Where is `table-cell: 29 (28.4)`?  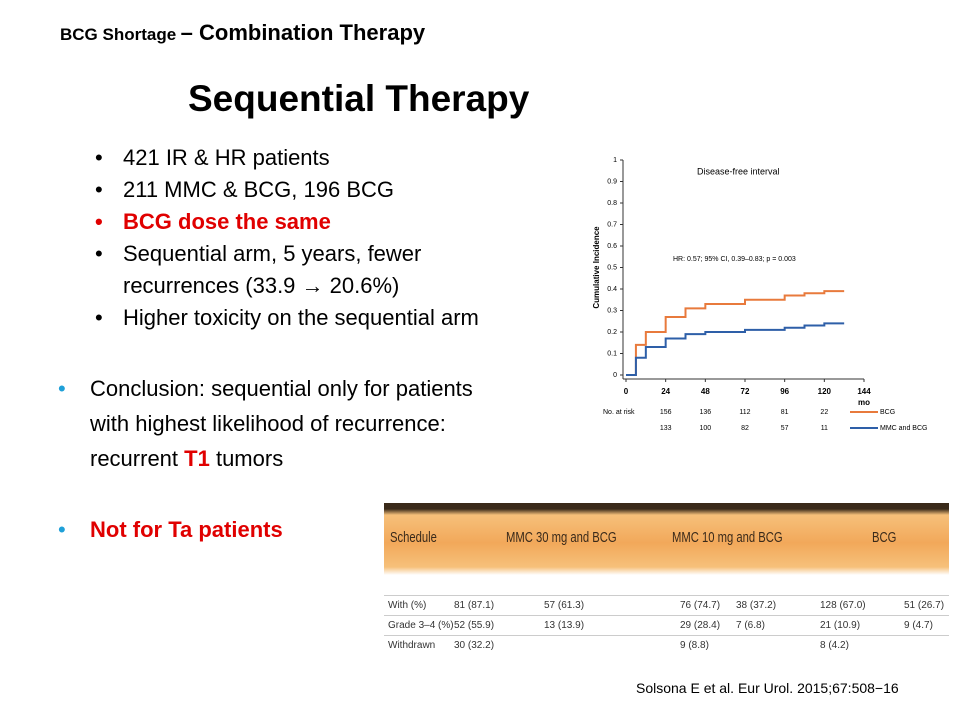
table-cell: 29 (28.4) is located at coordinates (700, 625).